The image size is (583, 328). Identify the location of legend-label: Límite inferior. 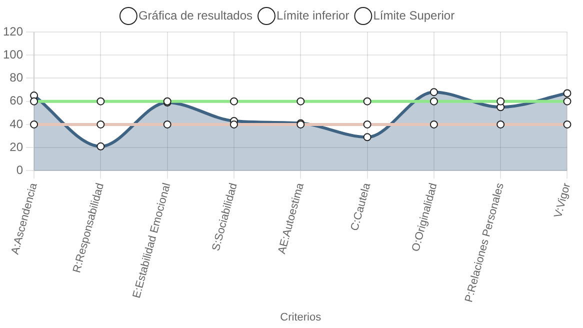
(313, 15).